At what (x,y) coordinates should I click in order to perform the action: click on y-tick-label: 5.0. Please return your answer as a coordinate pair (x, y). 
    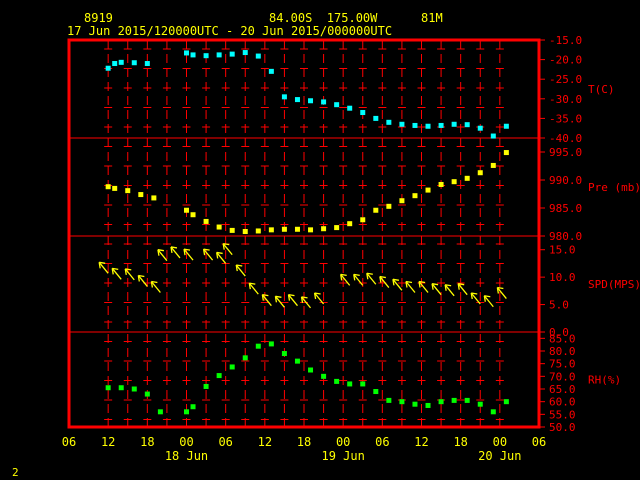
    Looking at the image, I should click on (559, 305).